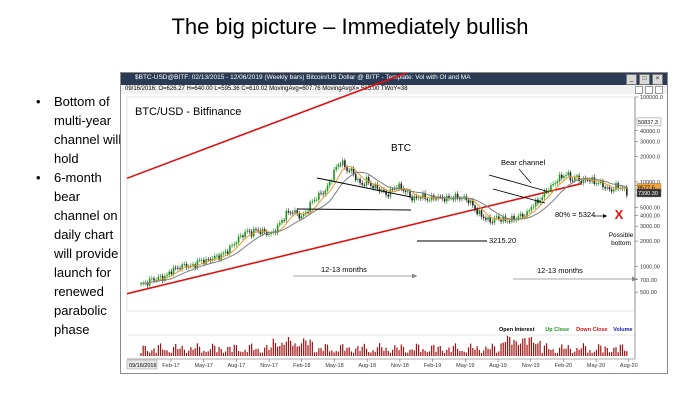  What do you see at coordinates (517, 183) in the screenshot?
I see `bear-channel-upper` at bounding box center [517, 183].